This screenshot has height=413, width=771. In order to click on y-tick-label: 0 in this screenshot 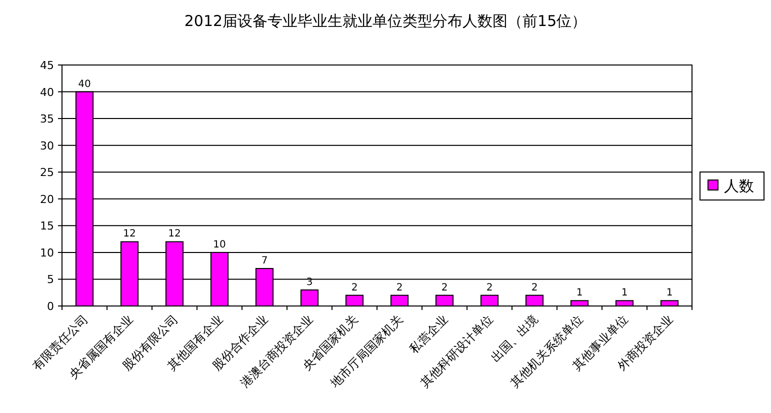, I will do `click(50, 306)`.